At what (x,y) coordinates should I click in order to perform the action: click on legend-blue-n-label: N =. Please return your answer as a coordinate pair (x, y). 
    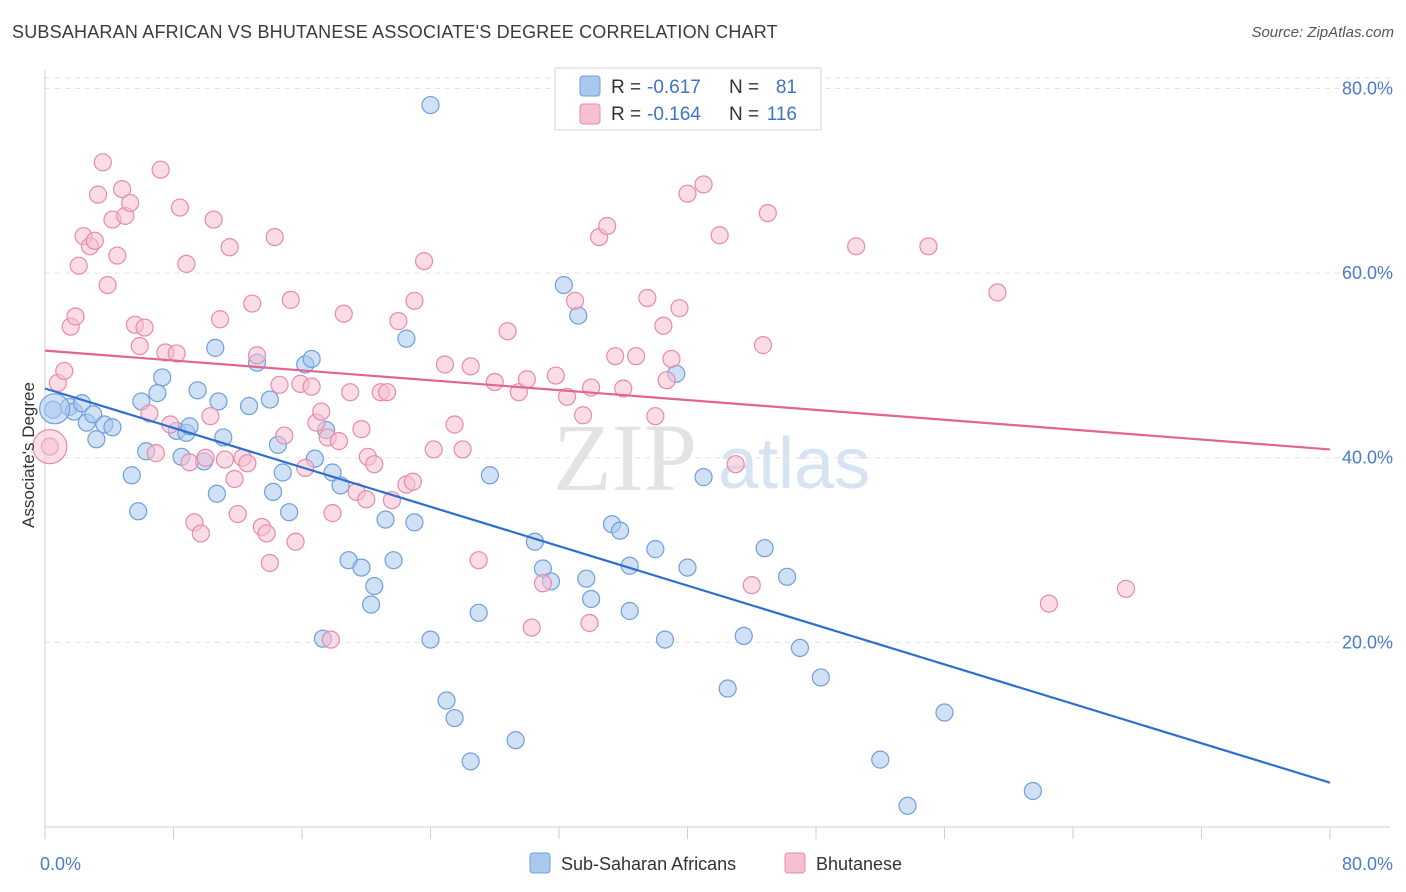
    Looking at the image, I should click on (744, 87).